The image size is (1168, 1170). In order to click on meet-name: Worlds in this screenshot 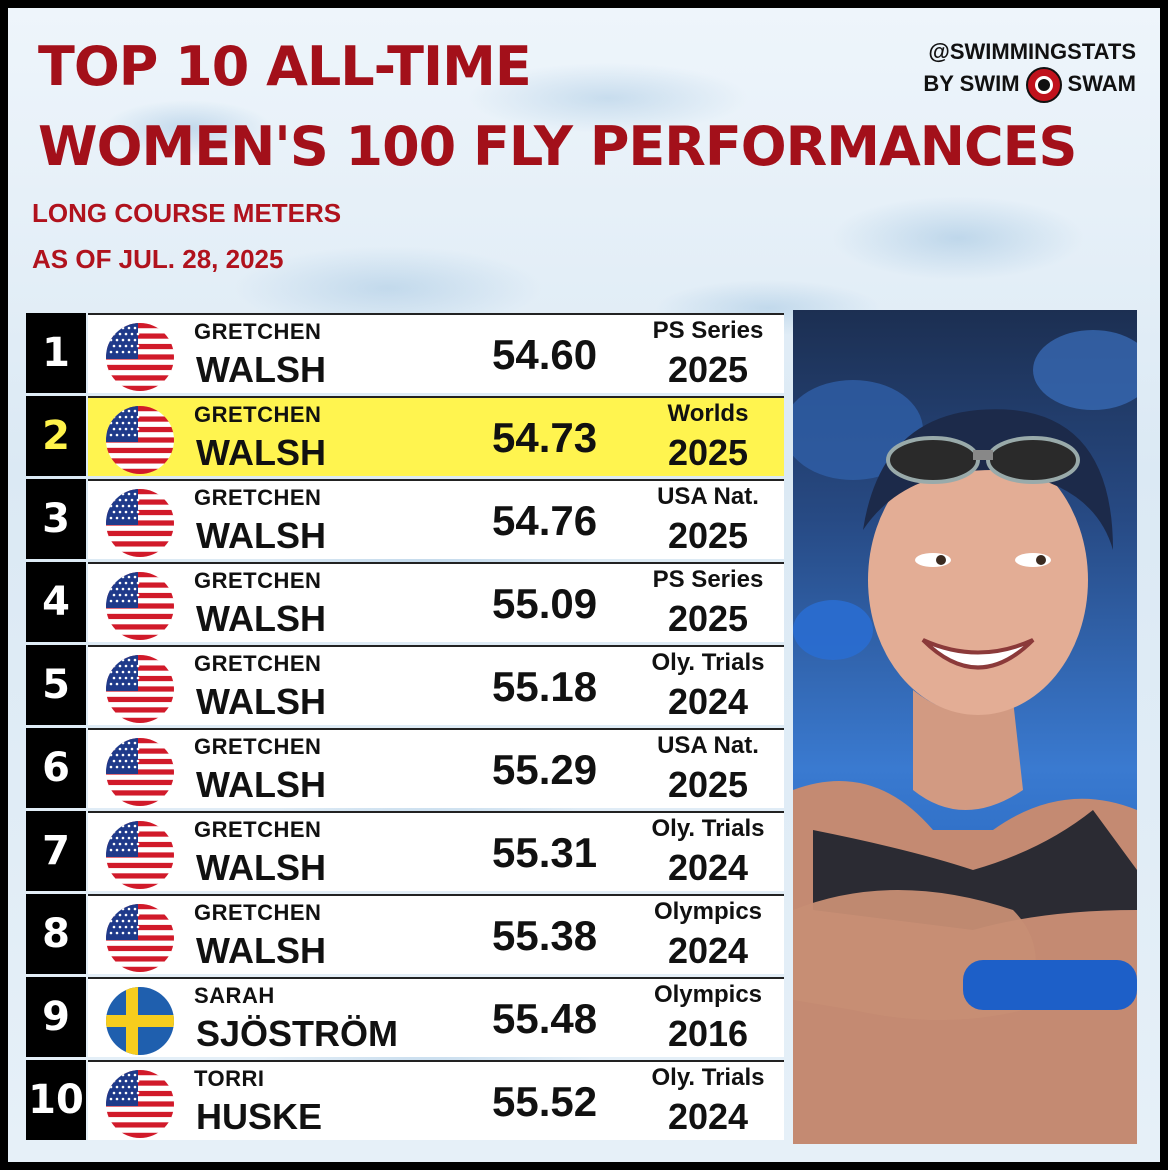, I will do `click(708, 413)`.